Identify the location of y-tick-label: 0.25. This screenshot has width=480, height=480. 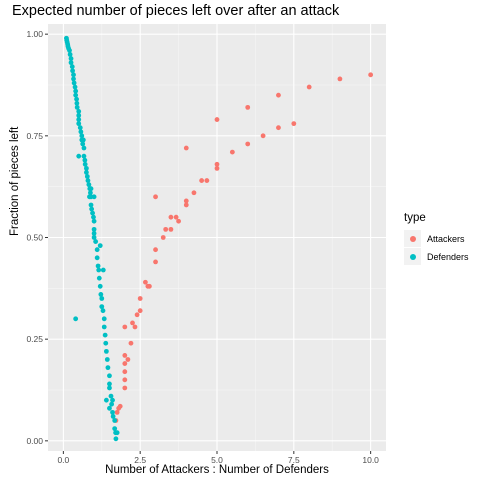
(34, 339).